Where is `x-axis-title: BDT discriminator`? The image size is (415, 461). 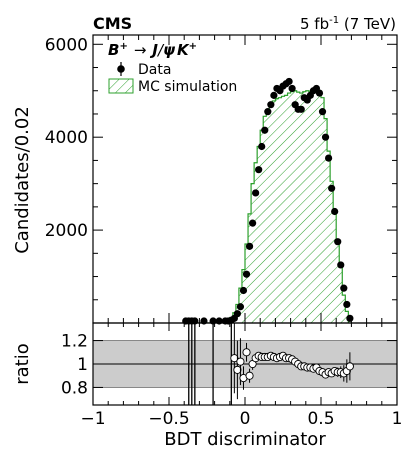 x-axis-title: BDT discriminator is located at coordinates (245, 439).